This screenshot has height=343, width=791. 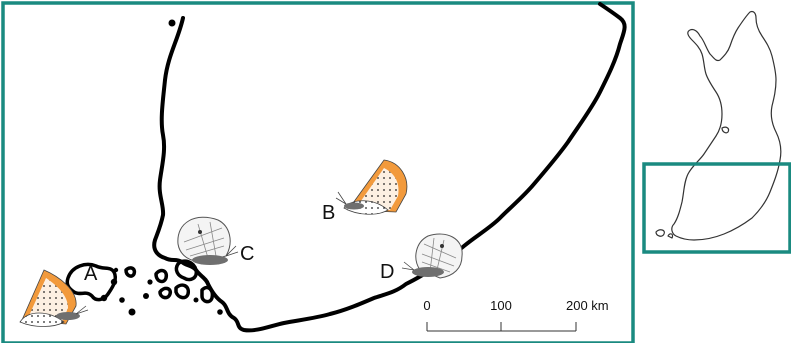 I want to click on site-label-d: D, so click(x=387, y=272).